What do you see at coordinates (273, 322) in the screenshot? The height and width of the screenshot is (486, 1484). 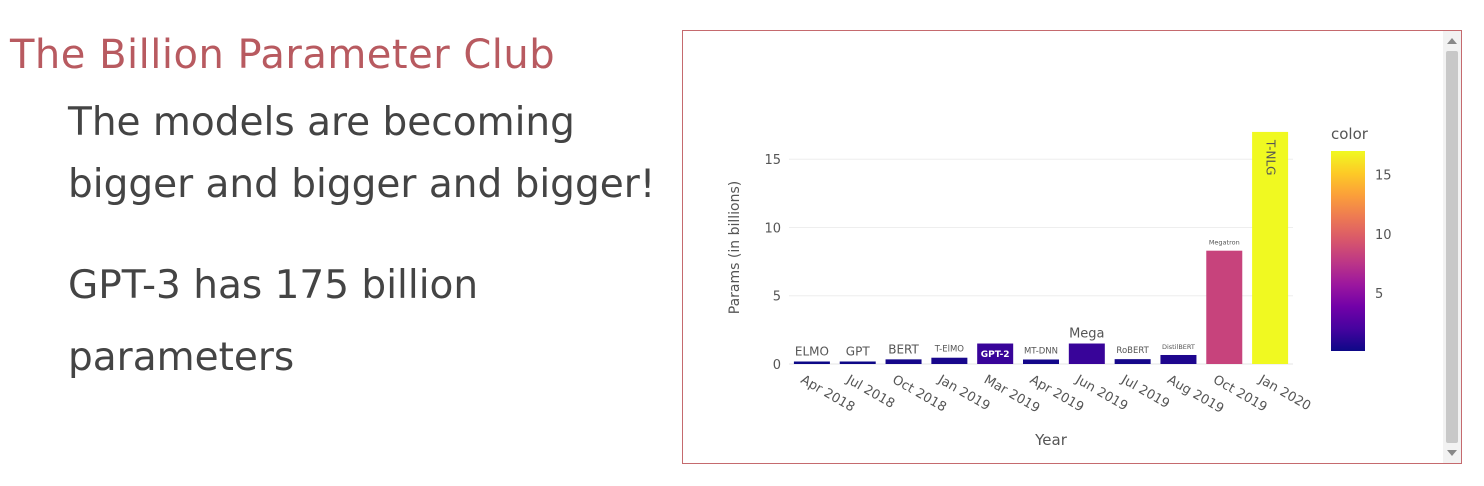 I see `bullet-gpt3-params: GPT-3 has 175 billion parameters` at bounding box center [273, 322].